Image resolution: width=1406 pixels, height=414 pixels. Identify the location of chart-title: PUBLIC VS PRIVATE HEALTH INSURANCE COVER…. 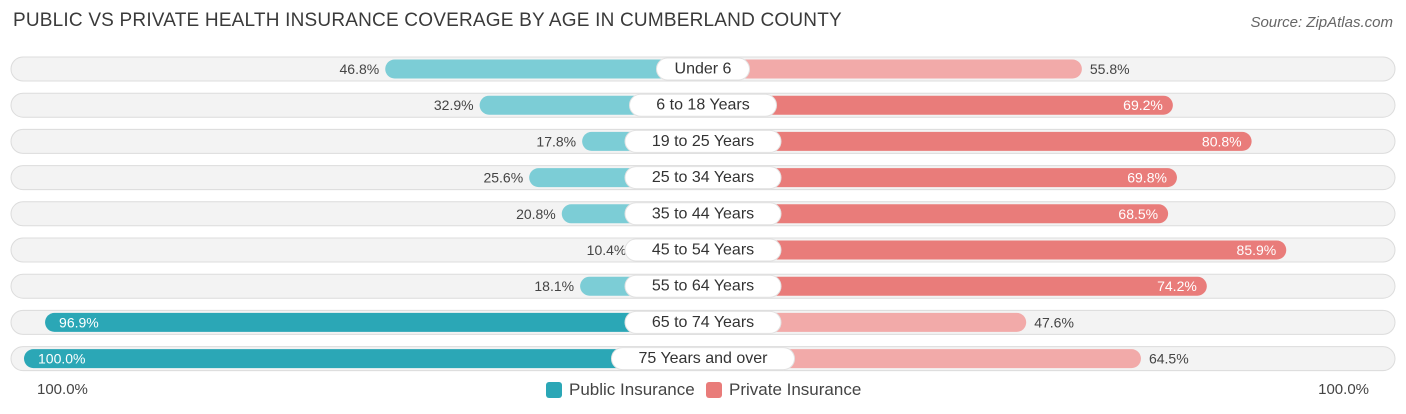
(427, 20).